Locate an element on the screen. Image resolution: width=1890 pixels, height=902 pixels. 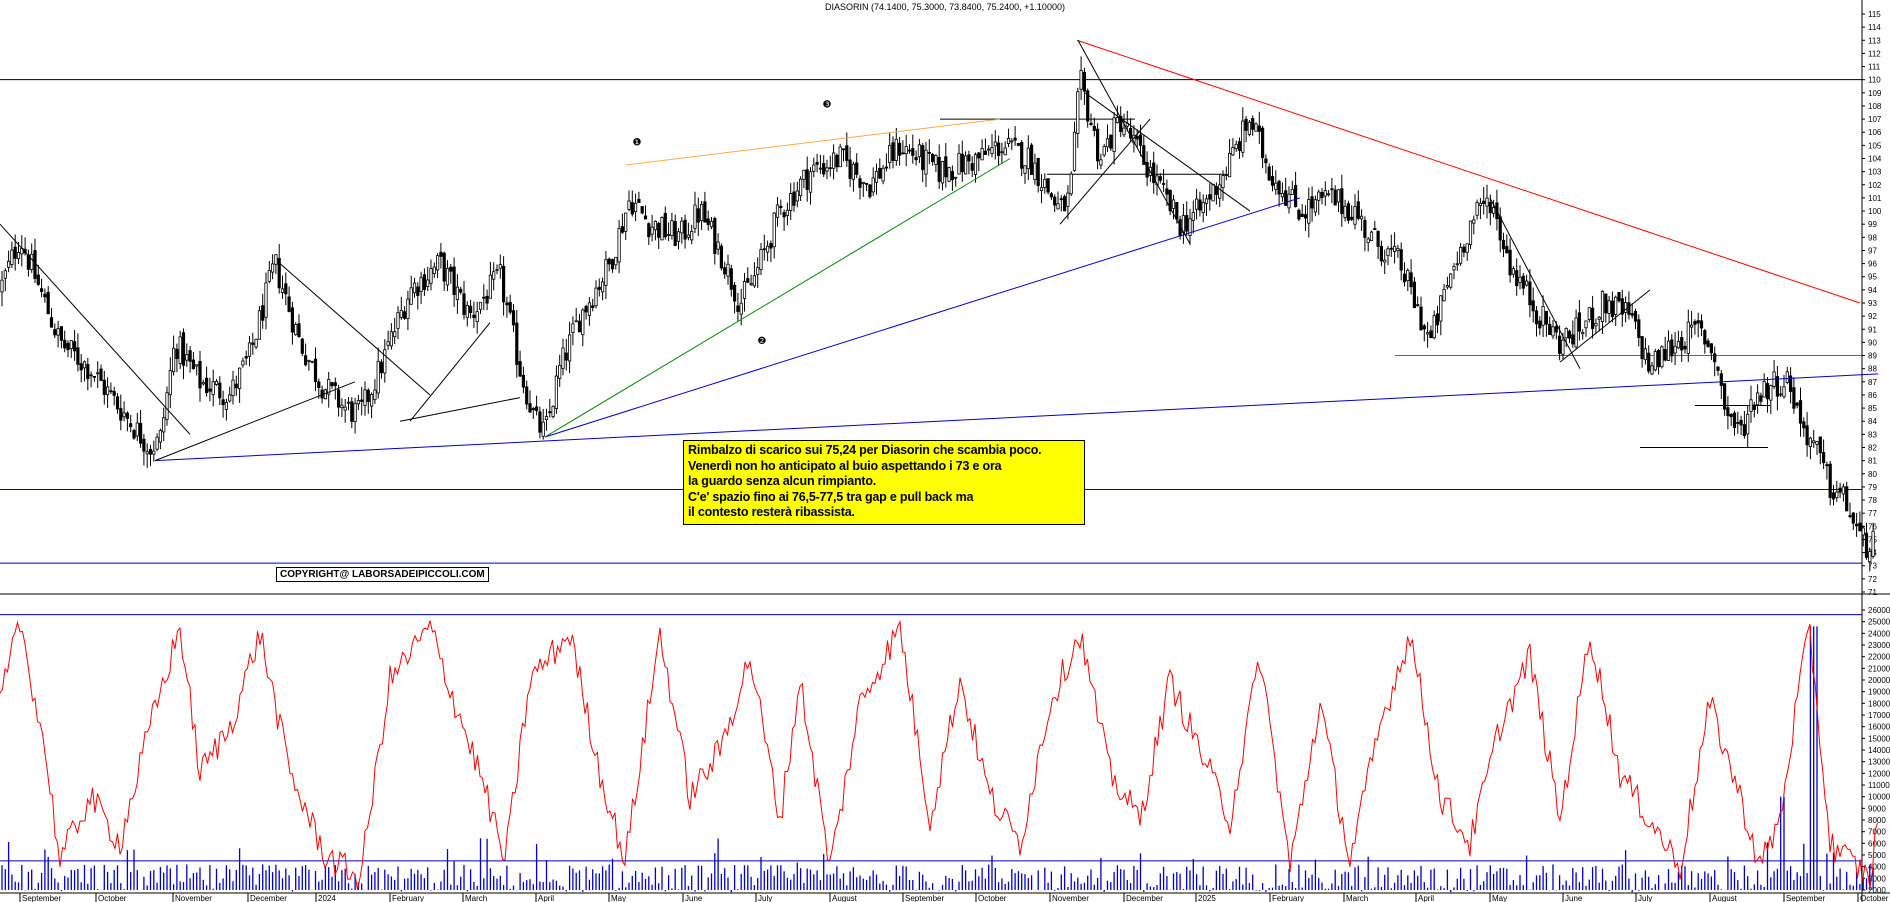
price-tick-label: 101 is located at coordinates (1875, 198).